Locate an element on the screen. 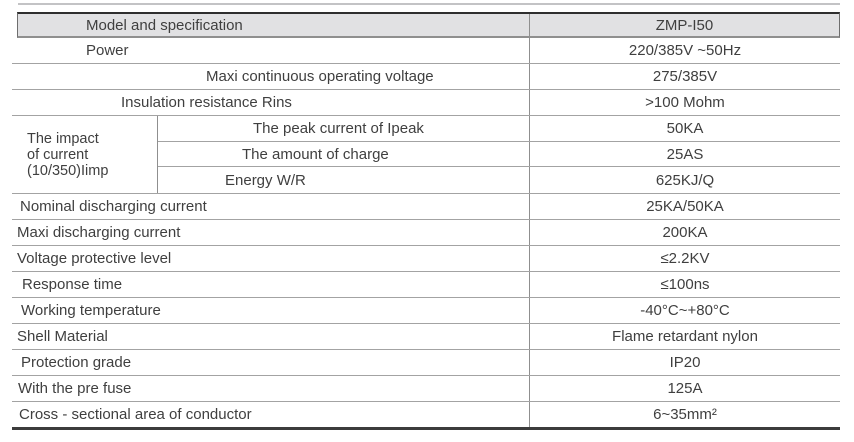 The height and width of the screenshot is (442, 854). label-cell: The peak current of Ipeak is located at coordinates (344, 128).